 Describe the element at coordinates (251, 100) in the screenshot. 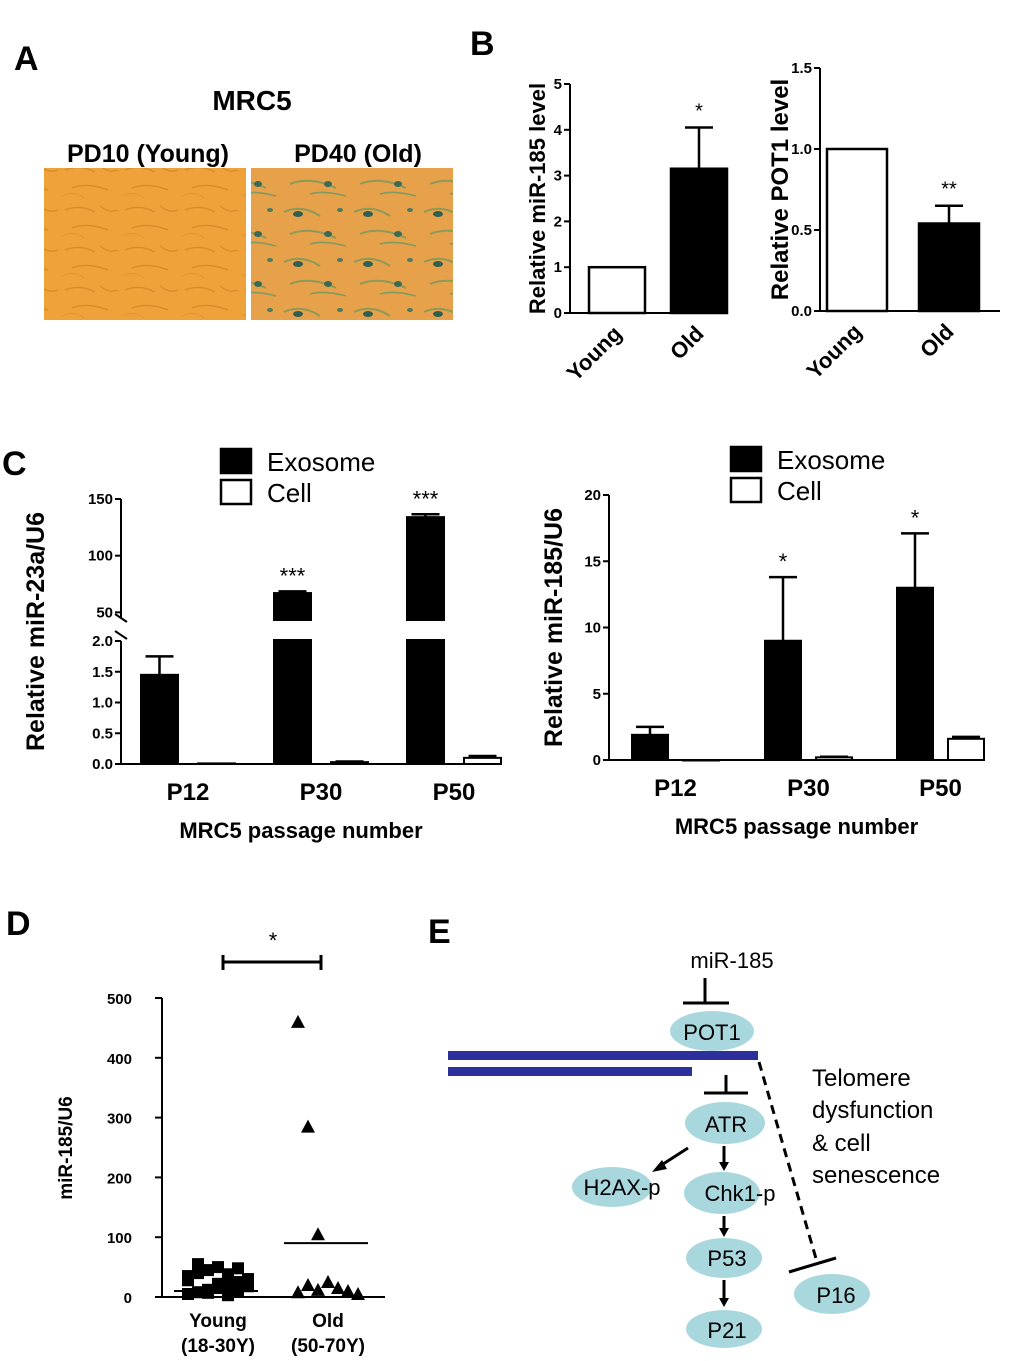

I see `panel-a-title: MRC5` at that location.